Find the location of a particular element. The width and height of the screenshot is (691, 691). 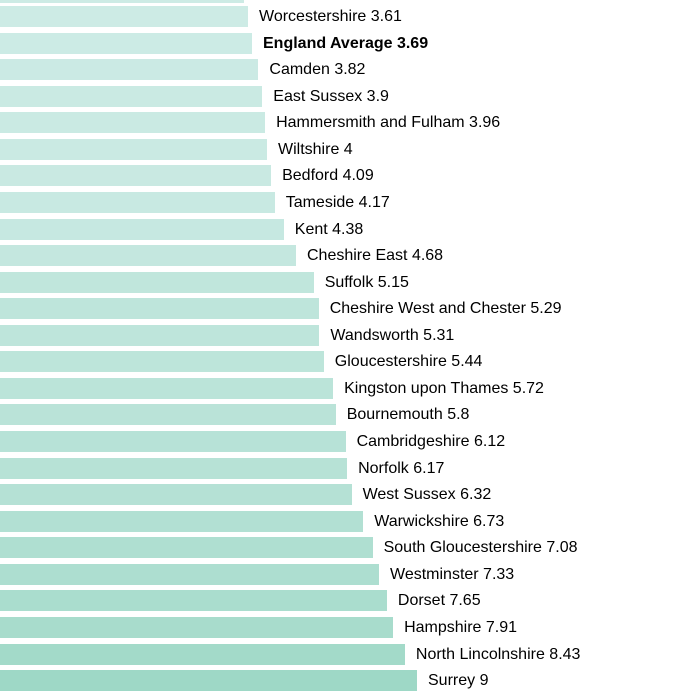

bar-row: East Sussex 3.9 is located at coordinates (194, 96).